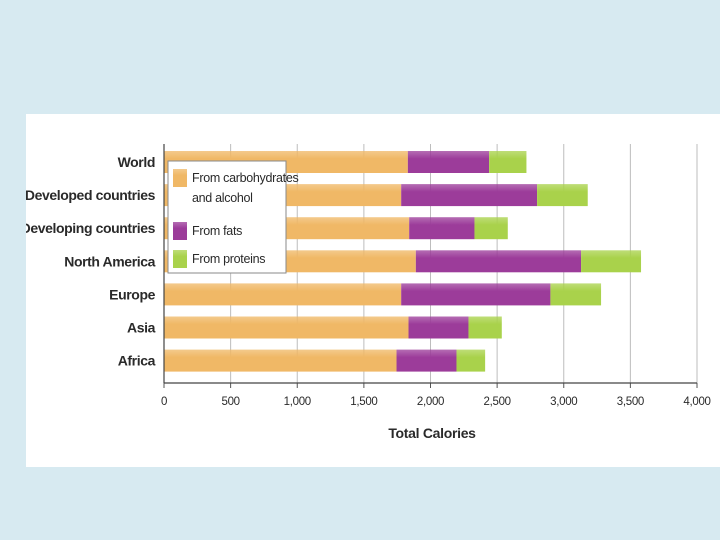 Image resolution: width=720 pixels, height=540 pixels. I want to click on x-tick-label: 3,500, so click(630, 402).